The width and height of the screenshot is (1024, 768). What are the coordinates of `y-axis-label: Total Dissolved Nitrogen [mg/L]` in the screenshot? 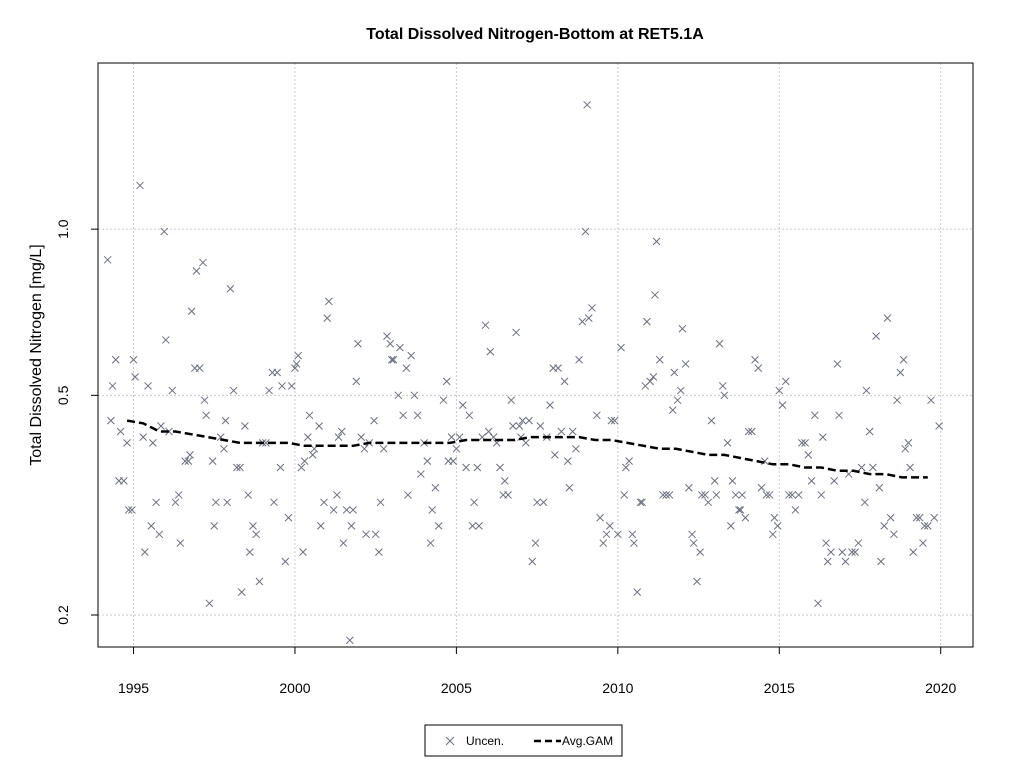 It's located at (36, 354).